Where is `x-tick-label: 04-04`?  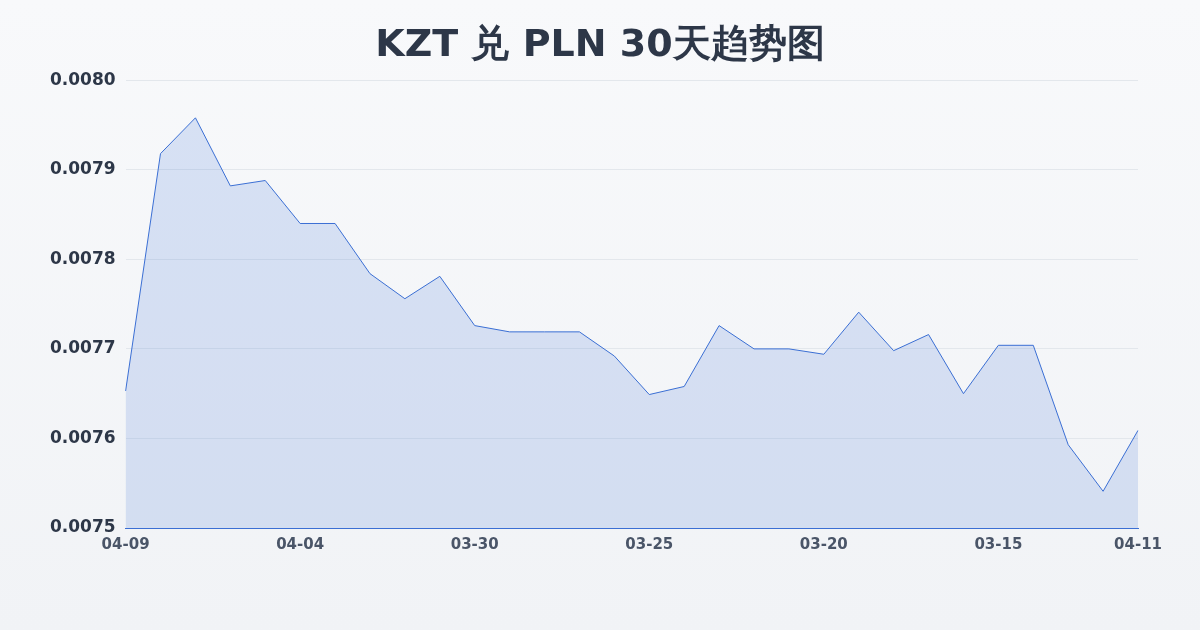
x-tick-label: 04-04 is located at coordinates (300, 543).